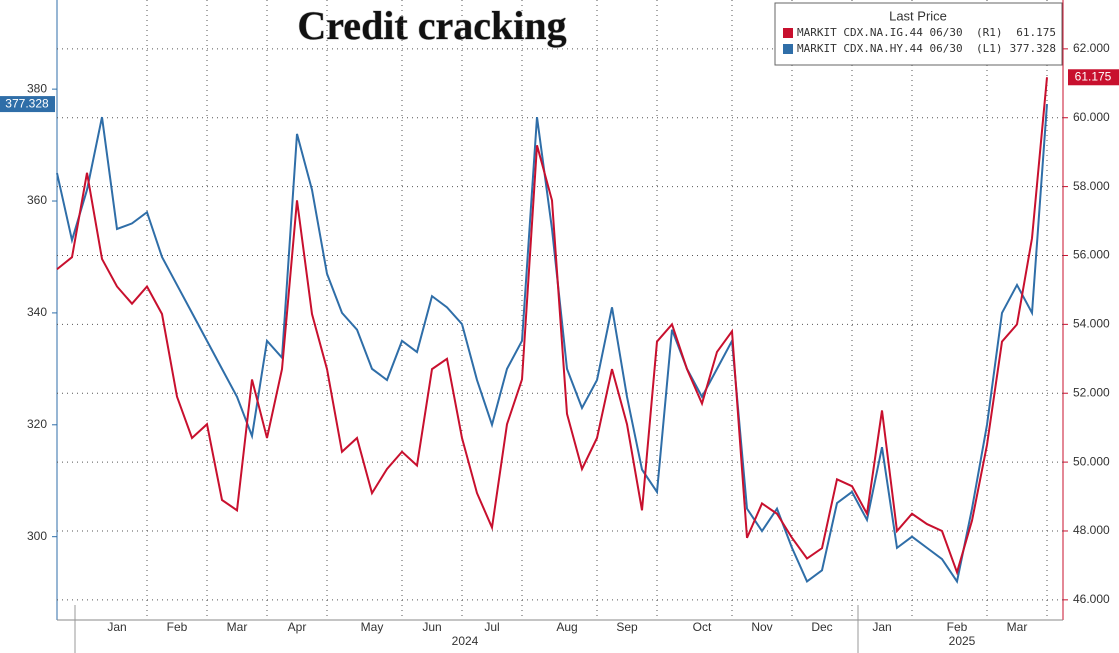  What do you see at coordinates (1091, 599) in the screenshot?
I see `y2-tick-label: 46.000` at bounding box center [1091, 599].